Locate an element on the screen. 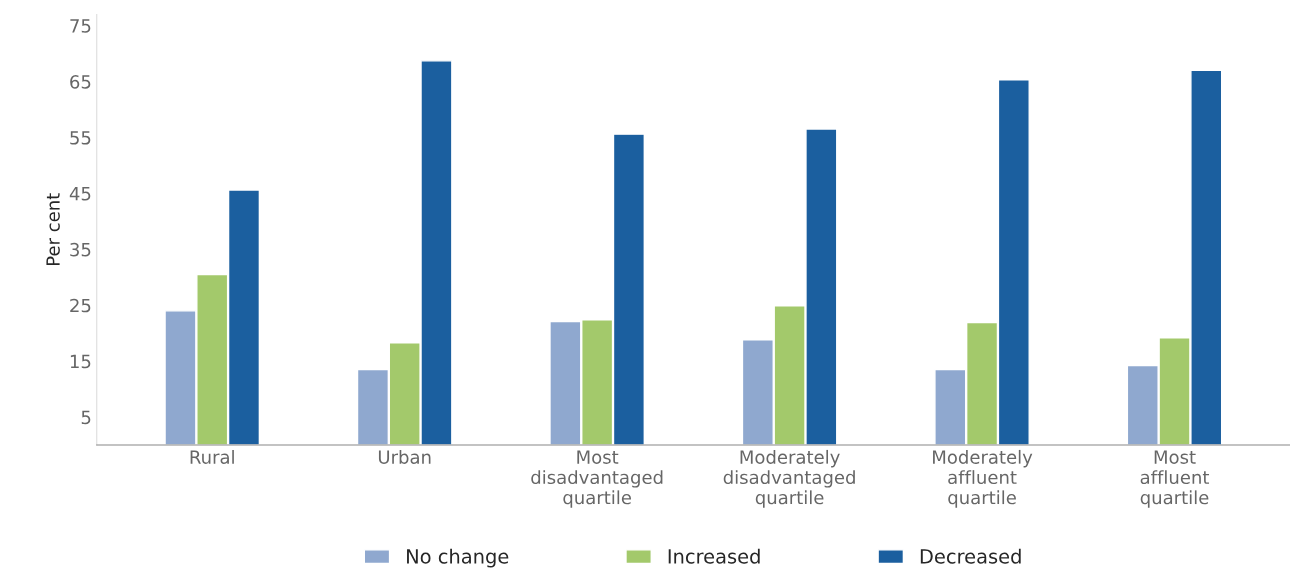 The height and width of the screenshot is (578, 1290). legend-label: No change is located at coordinates (458, 558).